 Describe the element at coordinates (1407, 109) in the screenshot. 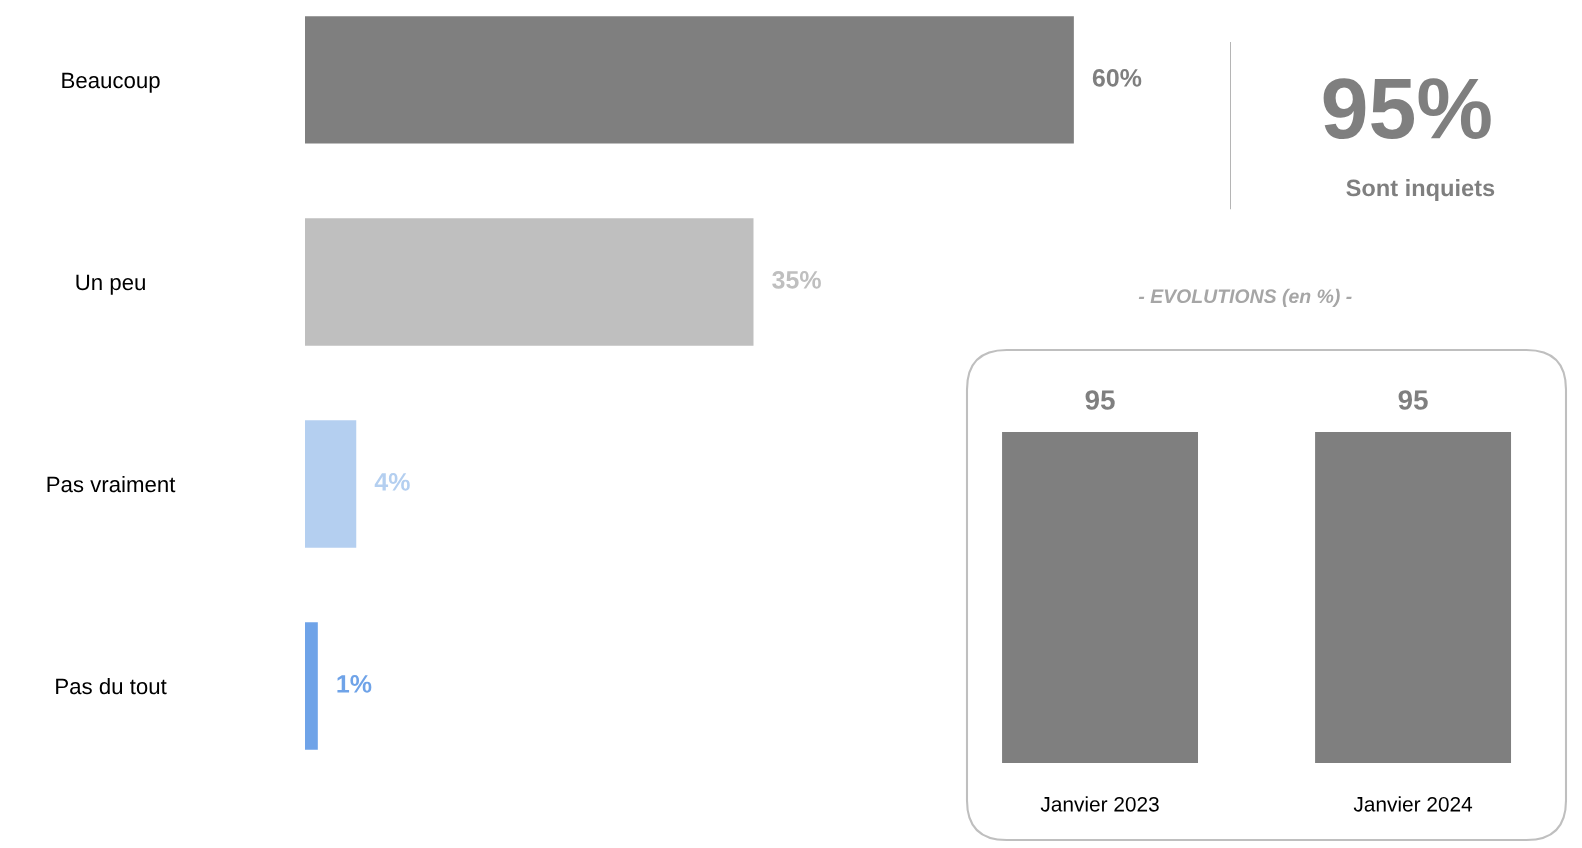

I see `text: 95%` at that location.